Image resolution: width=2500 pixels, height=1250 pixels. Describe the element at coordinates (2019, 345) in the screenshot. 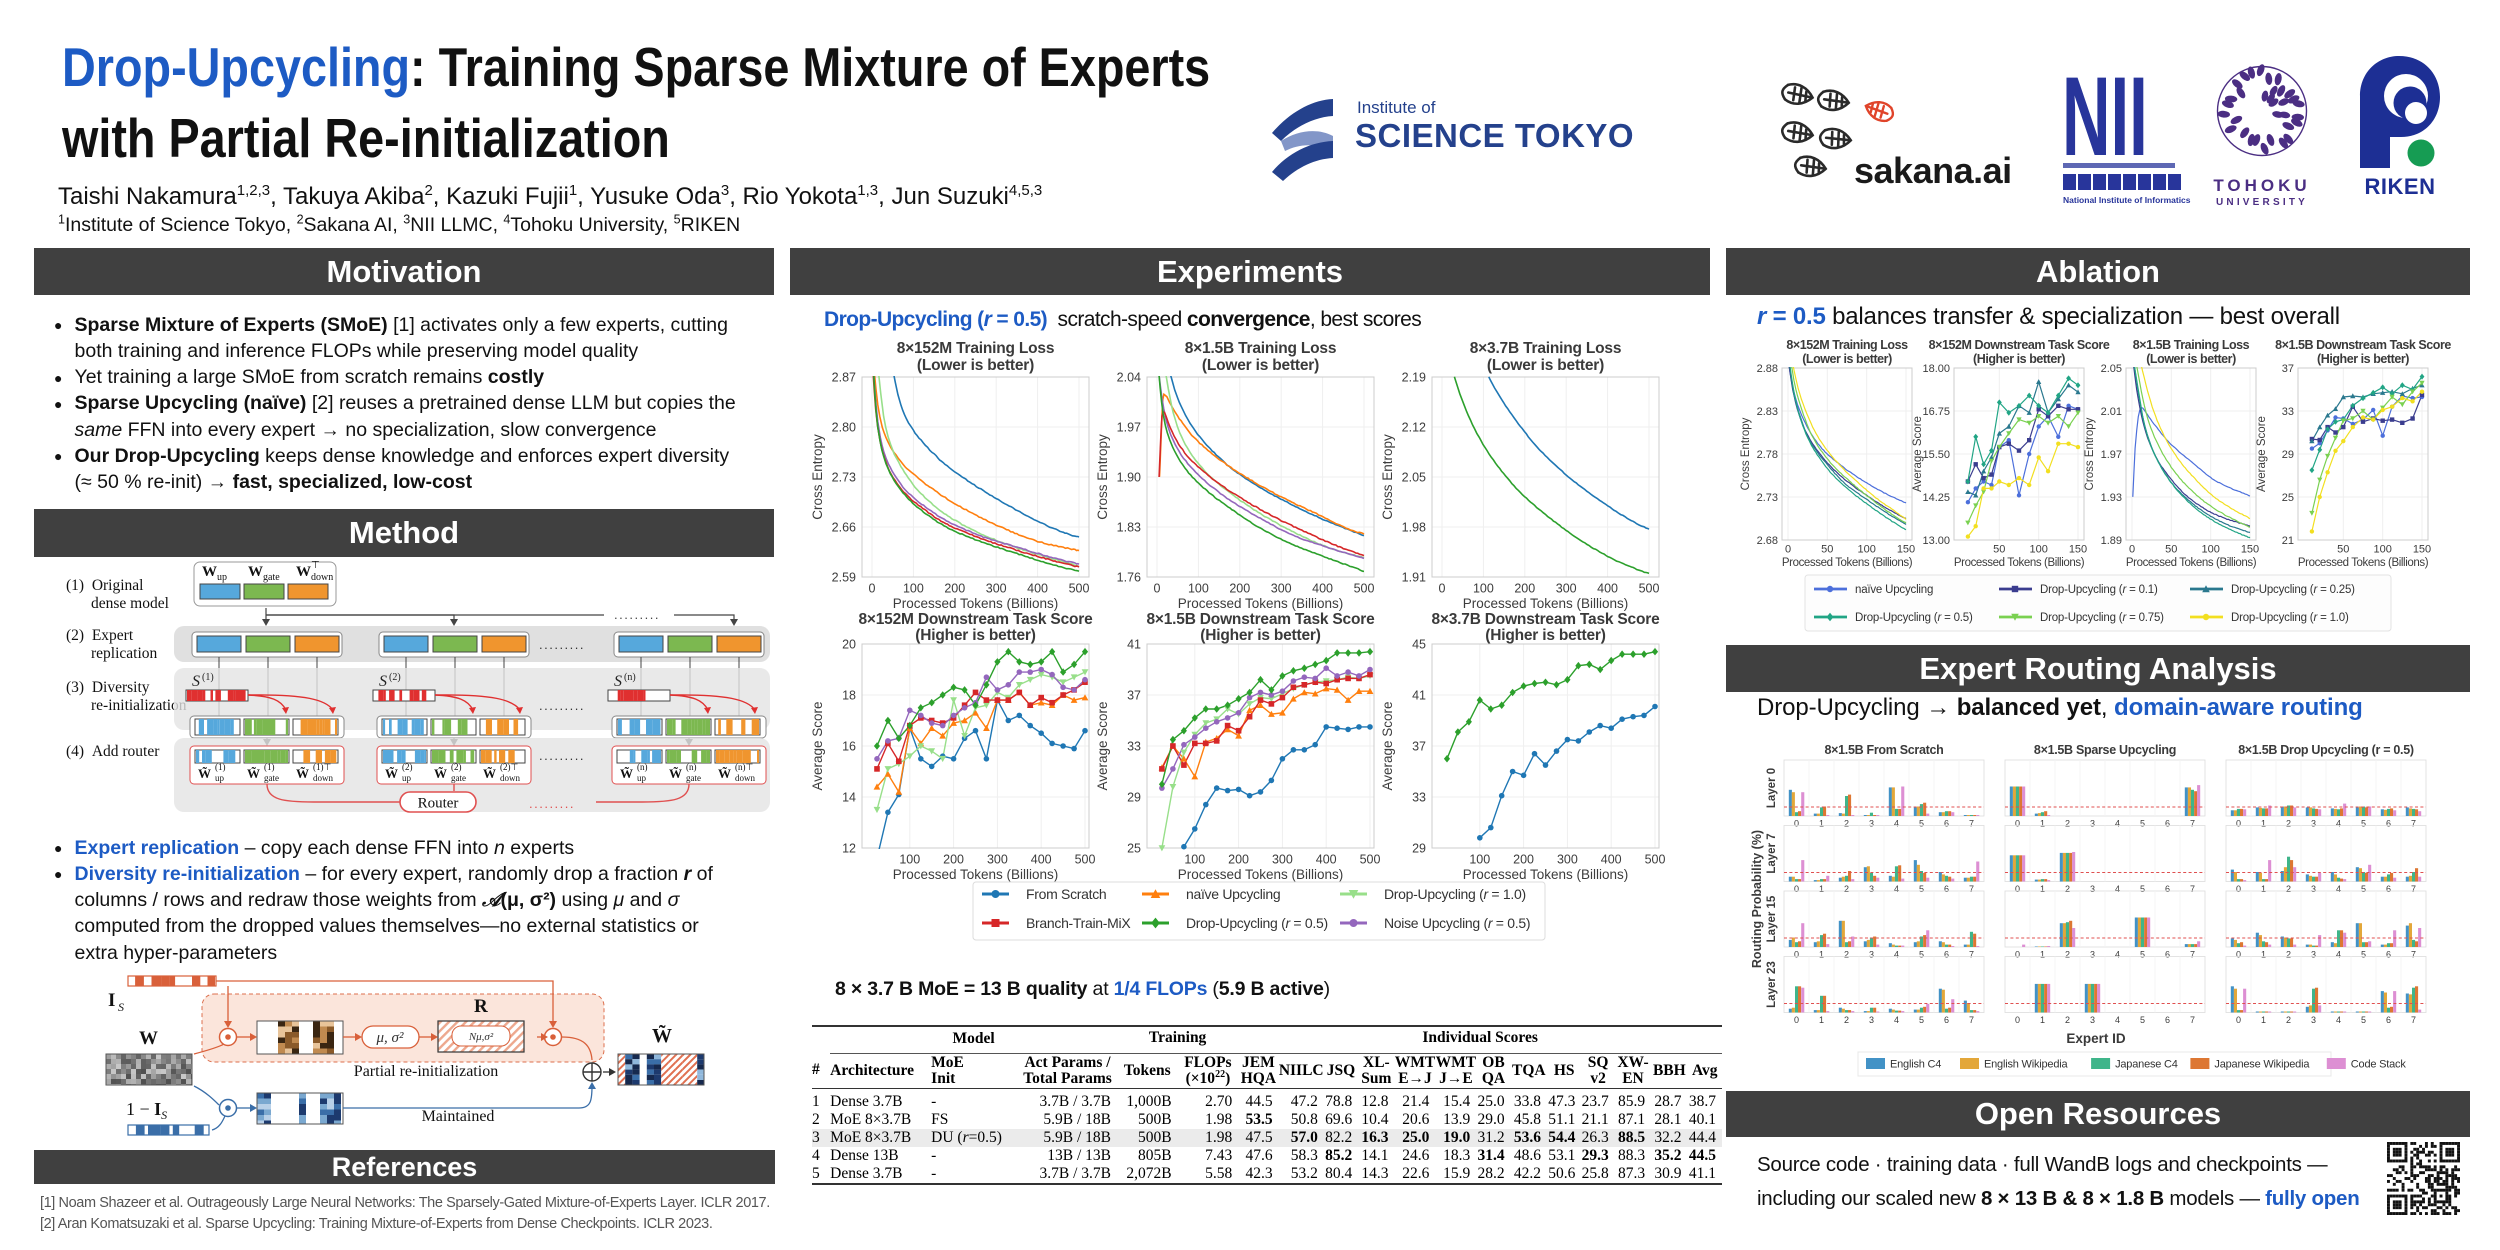

I see `svg-text: 8×152M Downstream Task Score` at that location.